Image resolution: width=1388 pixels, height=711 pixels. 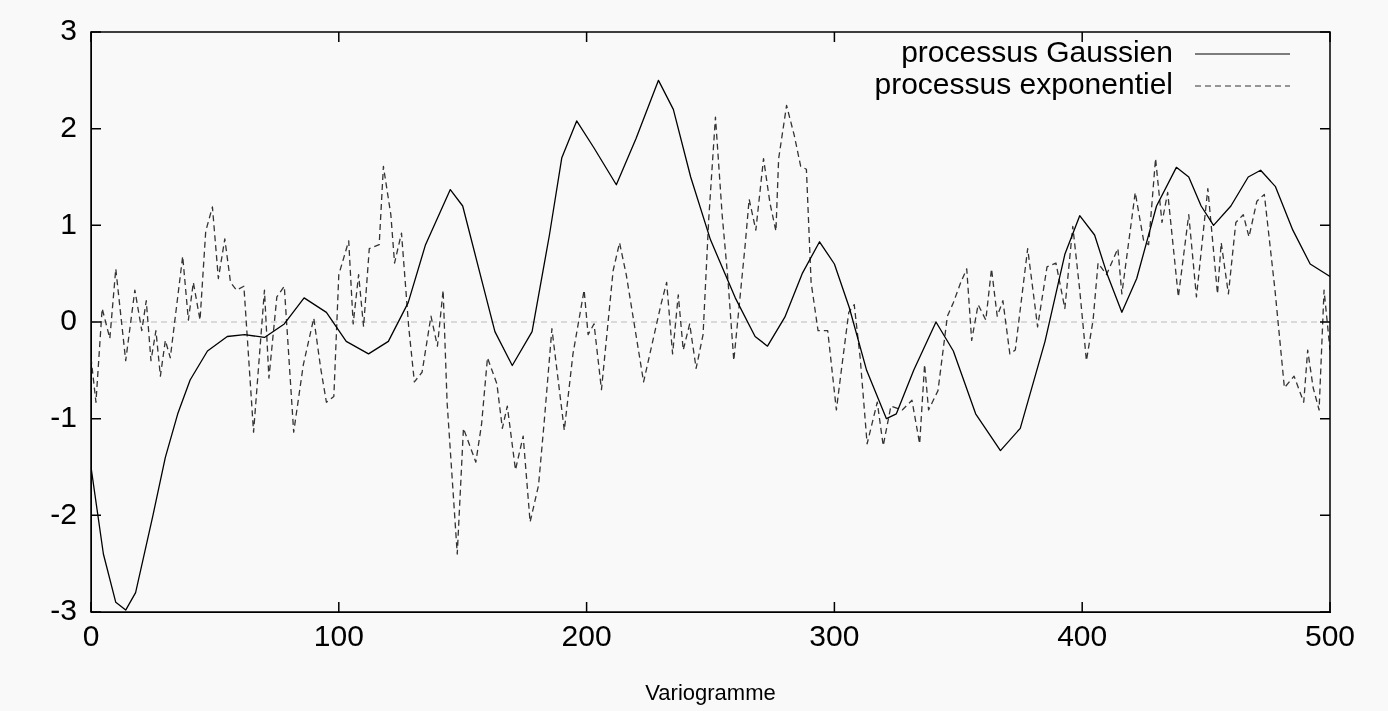 What do you see at coordinates (68, 126) in the screenshot?
I see `y-tick-label: 2` at bounding box center [68, 126].